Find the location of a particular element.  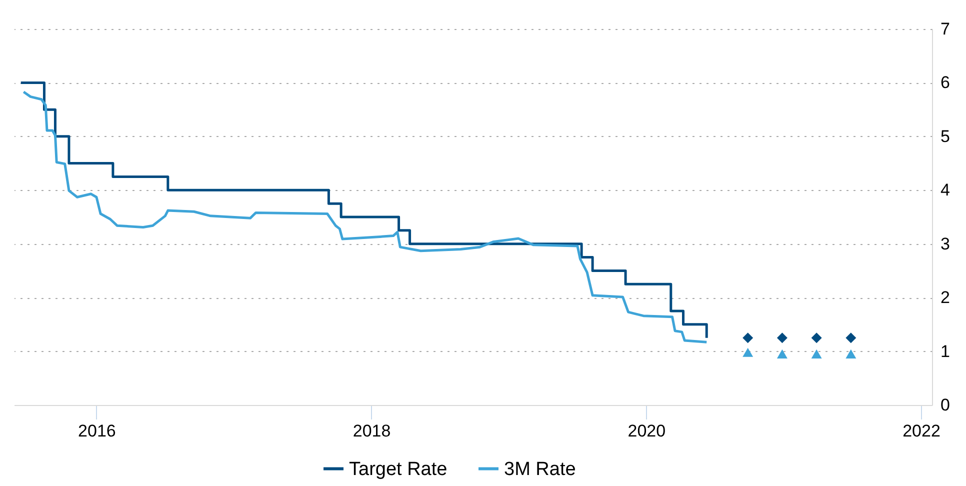

y-tick-label: 0 is located at coordinates (945, 405).